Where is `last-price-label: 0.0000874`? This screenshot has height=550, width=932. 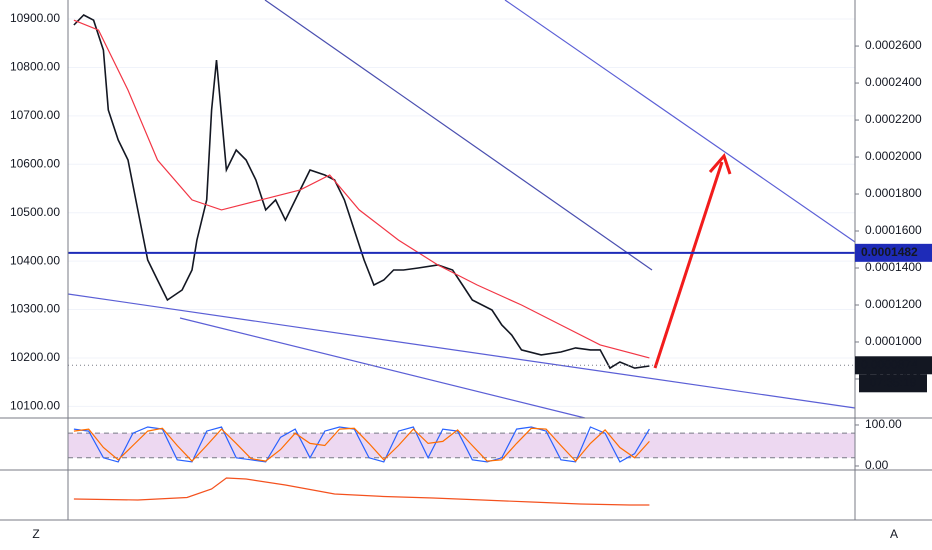
last-price-label: 0.0000874 is located at coordinates (889, 364).